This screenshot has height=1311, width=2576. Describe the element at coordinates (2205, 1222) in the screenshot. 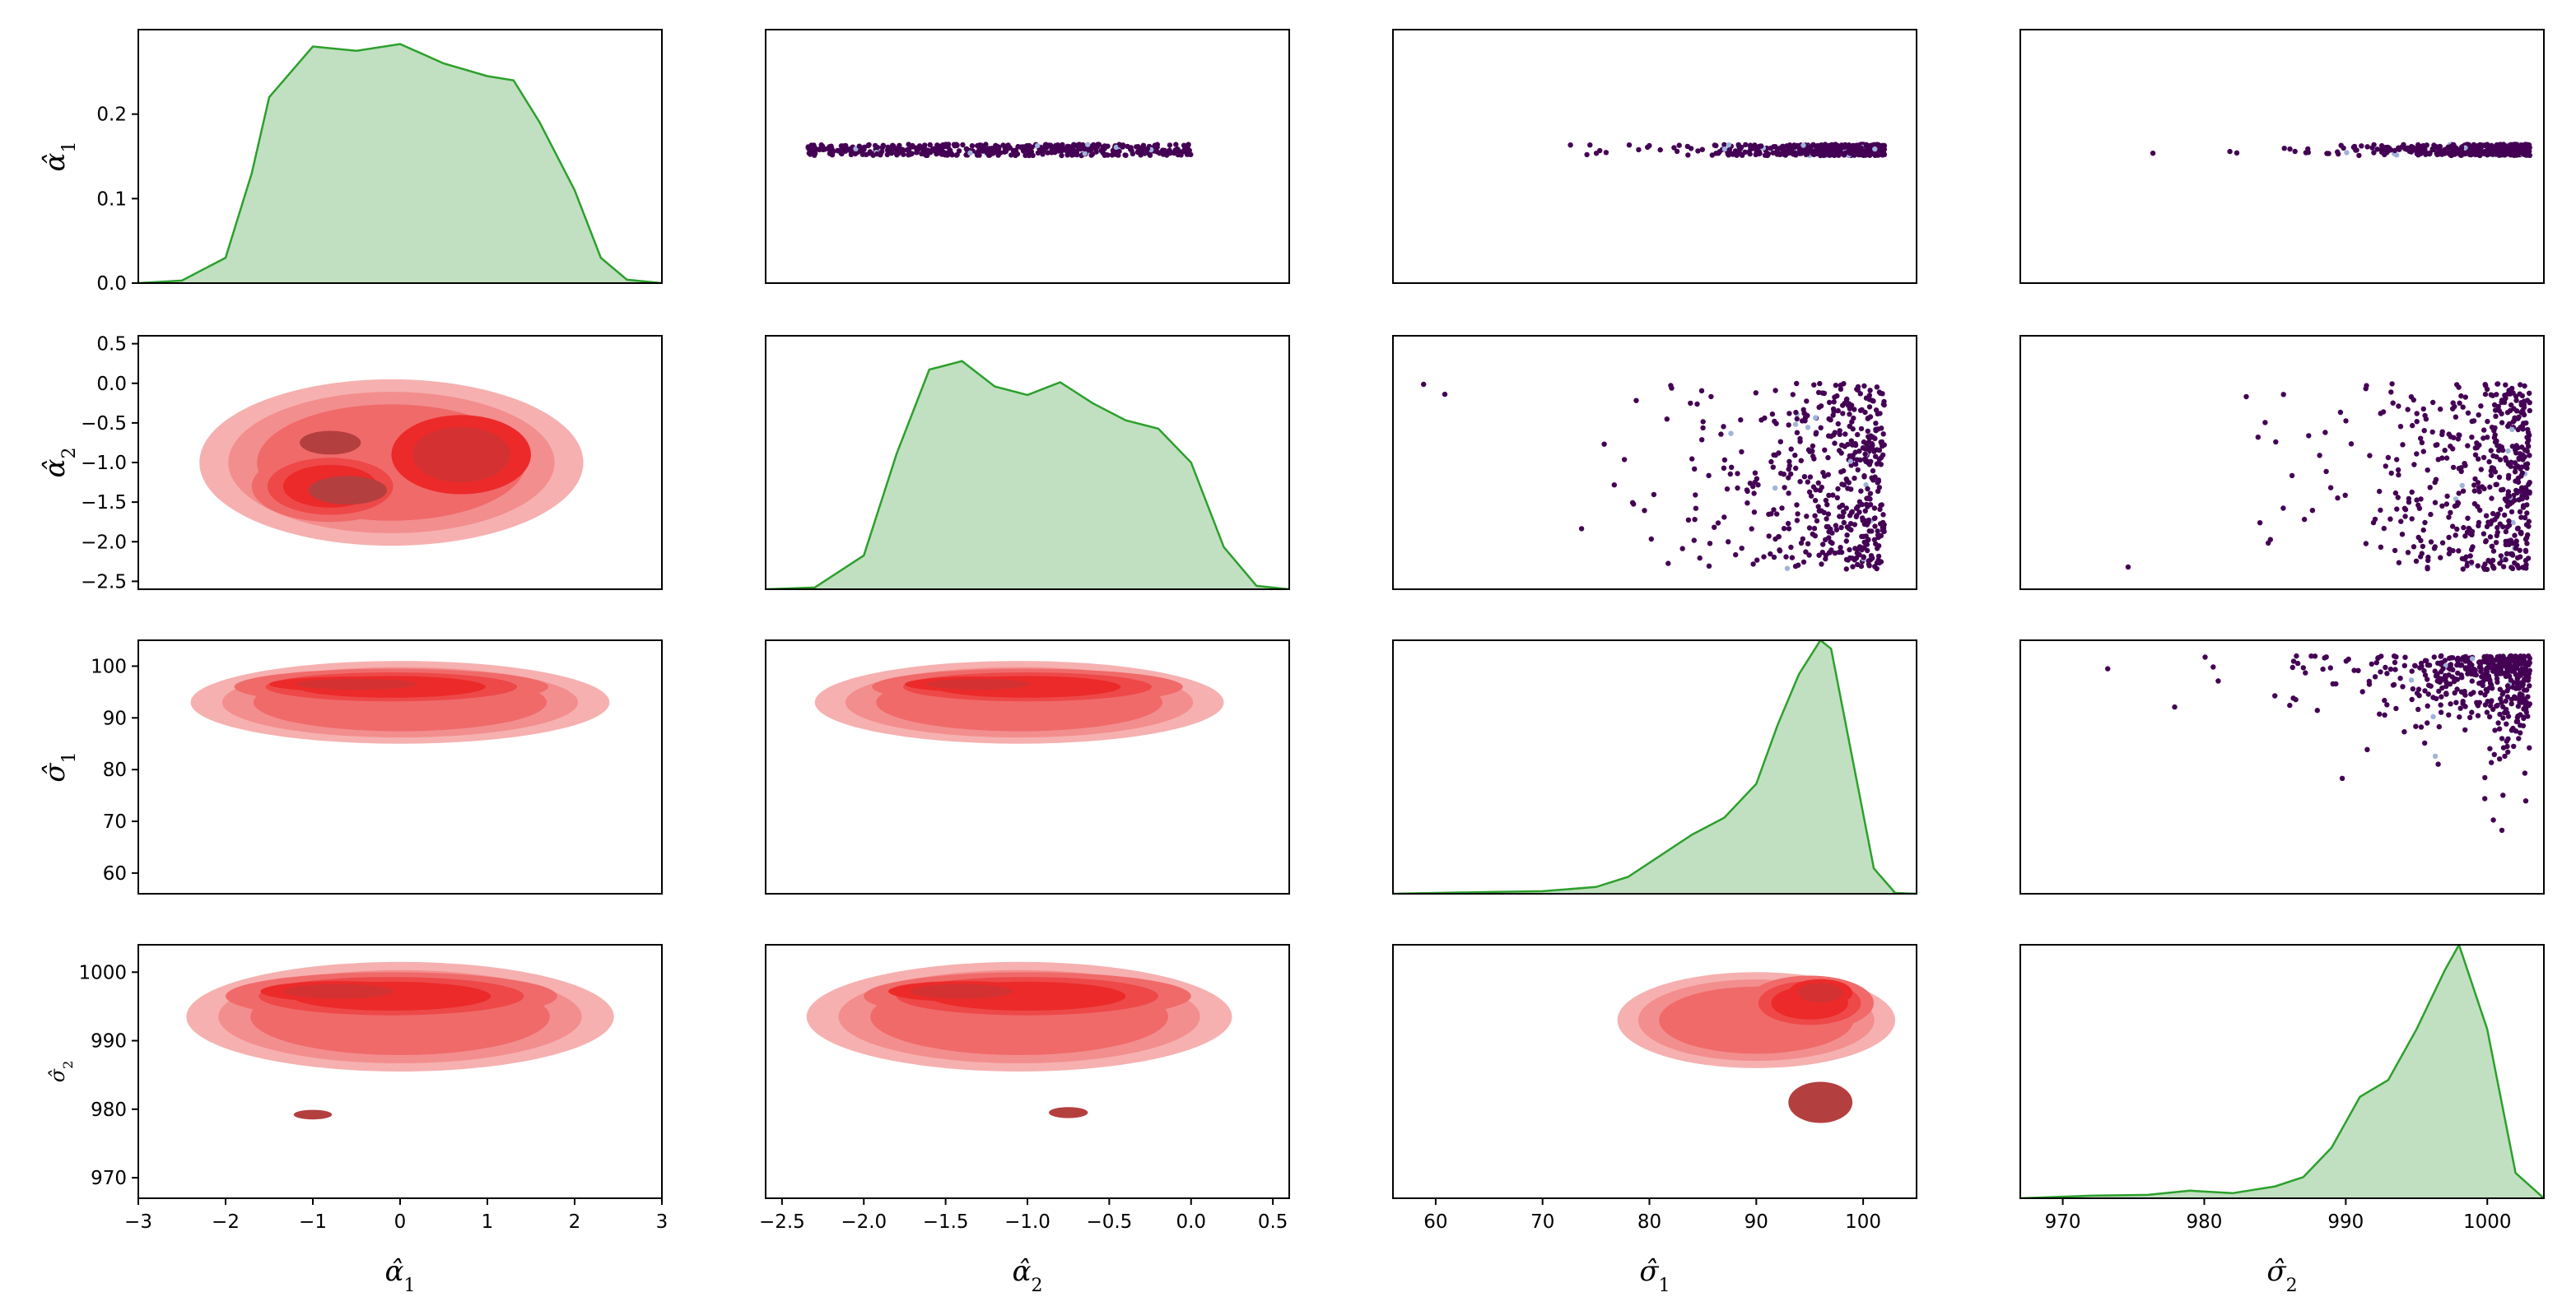

I see `x-tick-label: 980` at that location.